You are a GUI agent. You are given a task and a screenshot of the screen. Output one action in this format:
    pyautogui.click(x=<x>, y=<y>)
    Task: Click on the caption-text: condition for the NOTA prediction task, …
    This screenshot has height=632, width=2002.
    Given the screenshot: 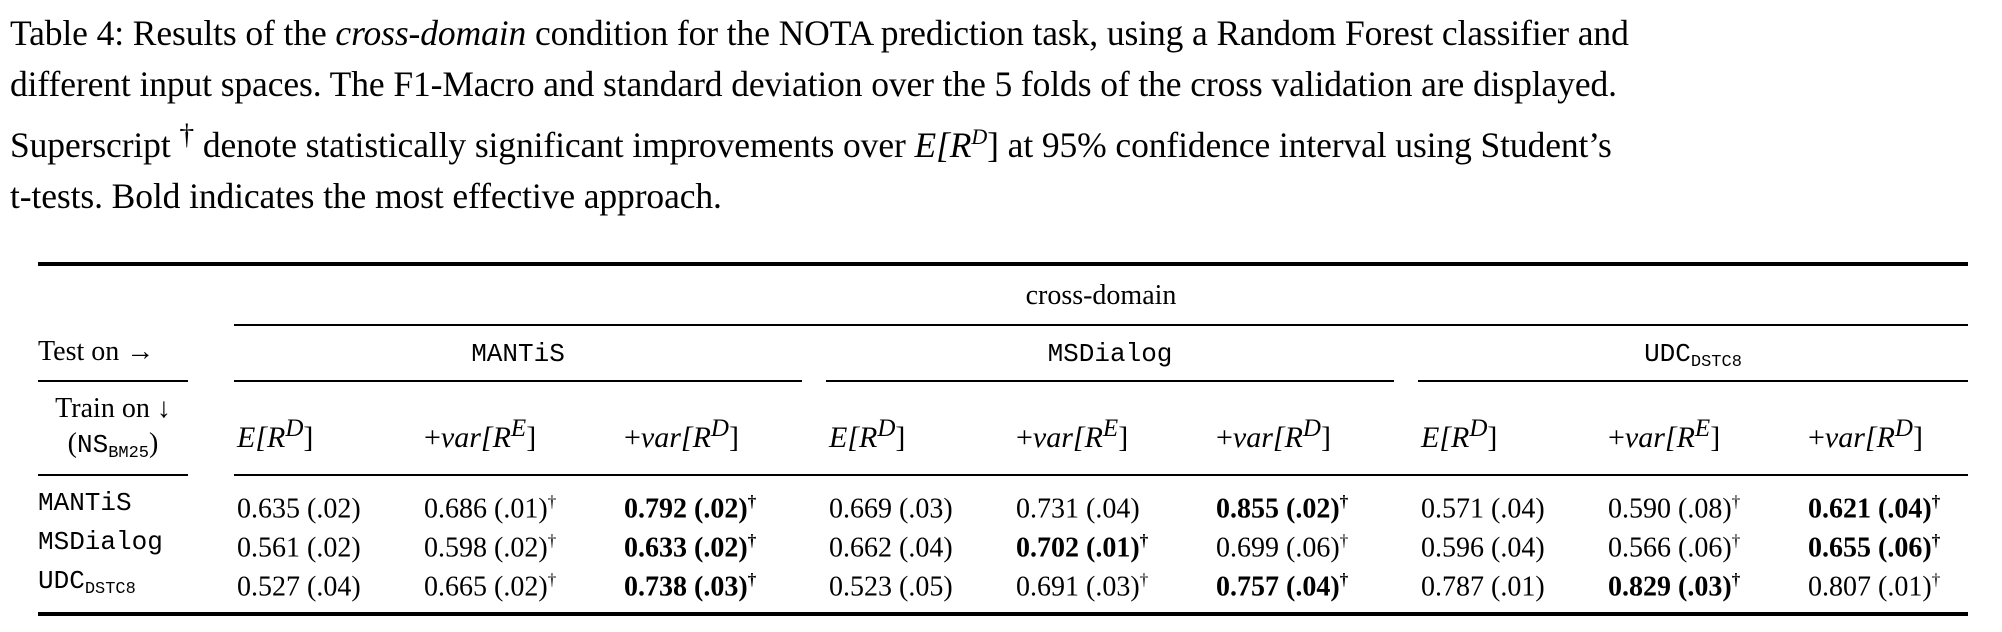 What is the action you would take?
    pyautogui.click(x=1077, y=33)
    